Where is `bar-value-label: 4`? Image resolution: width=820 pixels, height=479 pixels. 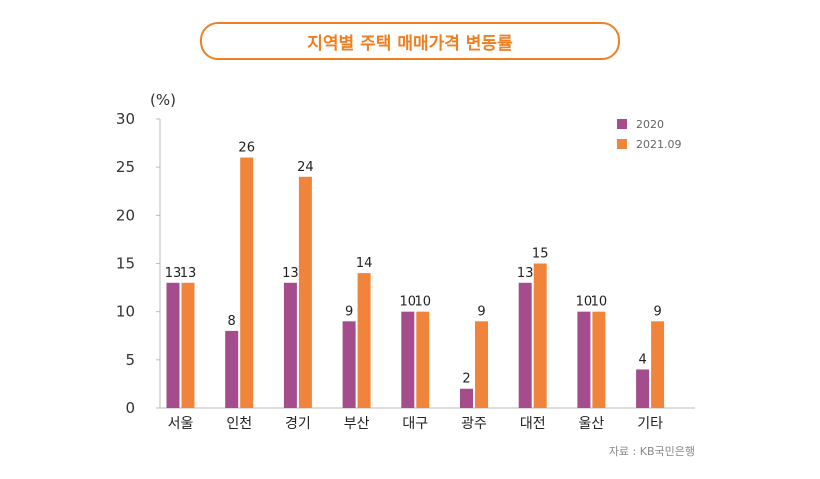 bar-value-label: 4 is located at coordinates (642, 359).